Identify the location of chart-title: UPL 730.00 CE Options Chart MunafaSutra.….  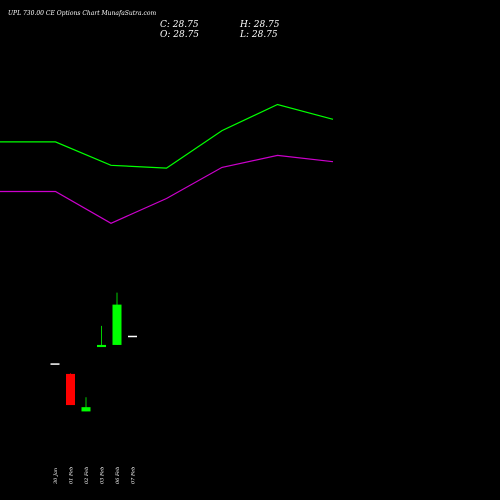
(82, 13).